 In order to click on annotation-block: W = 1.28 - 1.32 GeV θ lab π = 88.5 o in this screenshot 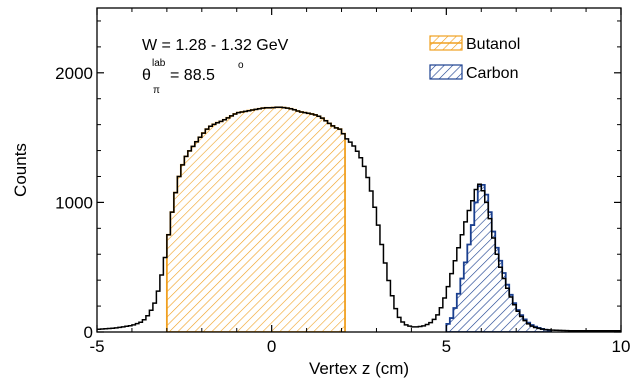, I will do `click(215, 66)`.